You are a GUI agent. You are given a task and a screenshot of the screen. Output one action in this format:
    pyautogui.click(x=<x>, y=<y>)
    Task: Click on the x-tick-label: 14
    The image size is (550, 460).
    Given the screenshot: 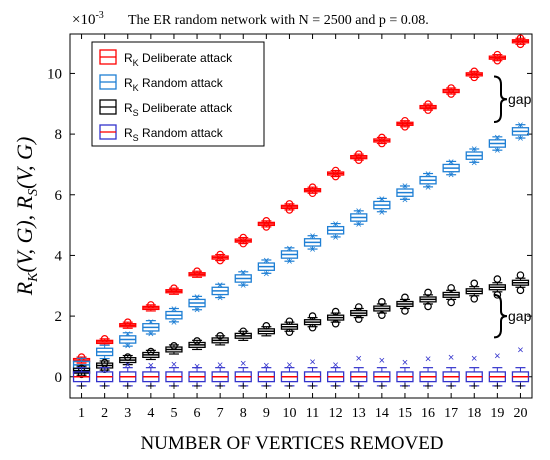 What is the action you would take?
    pyautogui.click(x=382, y=413)
    